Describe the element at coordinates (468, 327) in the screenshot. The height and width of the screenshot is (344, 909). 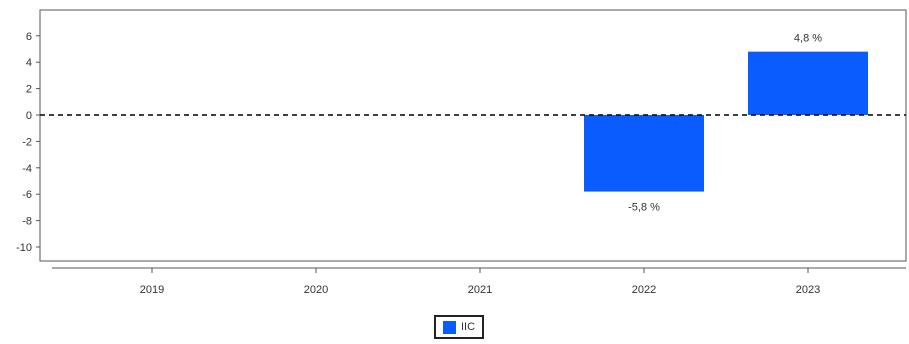
I see `legend-label-iic: IIC` at that location.